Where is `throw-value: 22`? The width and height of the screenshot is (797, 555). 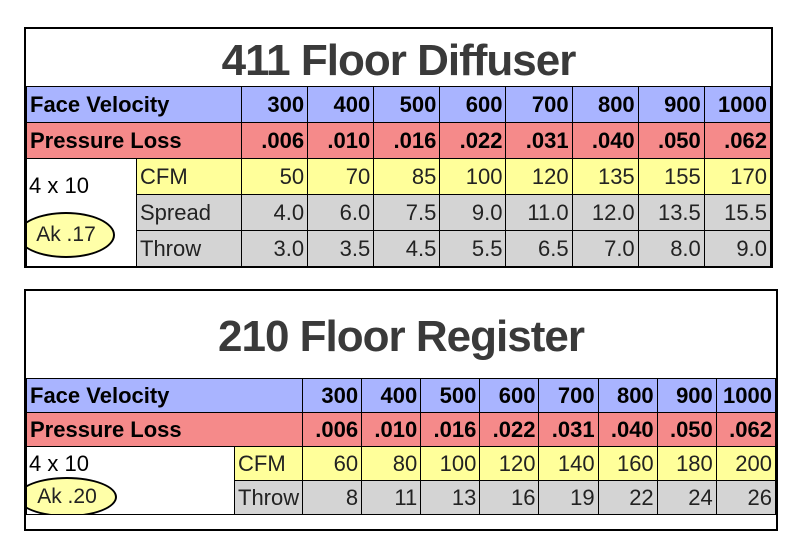 throw-value: 22 is located at coordinates (627, 497).